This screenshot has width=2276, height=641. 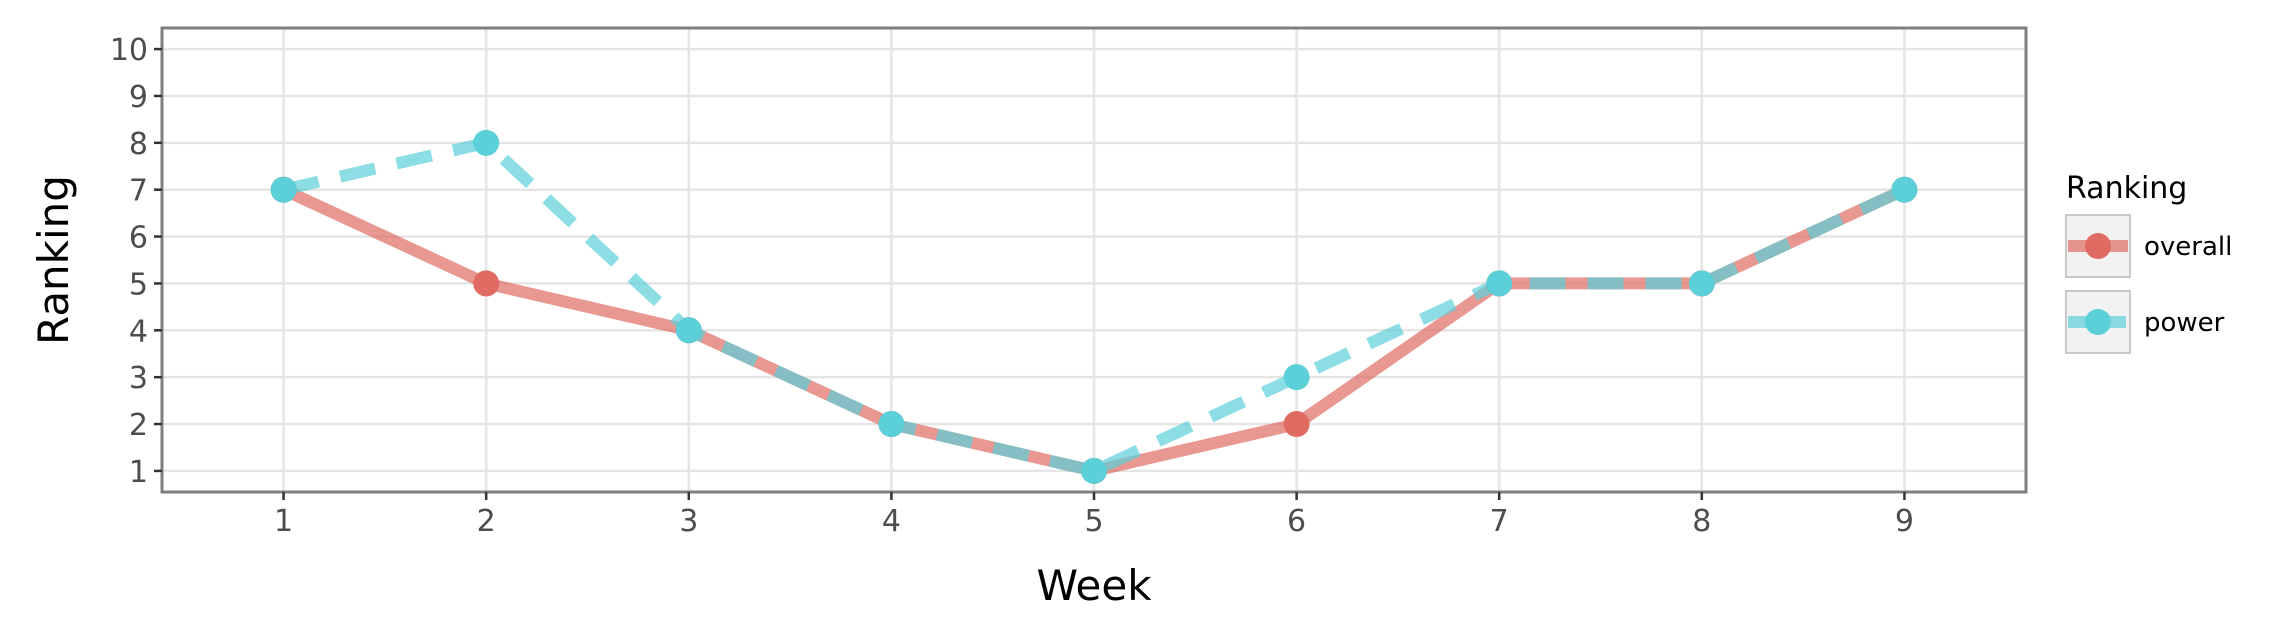 I want to click on x-tick-label: 6, so click(x=1296, y=521).